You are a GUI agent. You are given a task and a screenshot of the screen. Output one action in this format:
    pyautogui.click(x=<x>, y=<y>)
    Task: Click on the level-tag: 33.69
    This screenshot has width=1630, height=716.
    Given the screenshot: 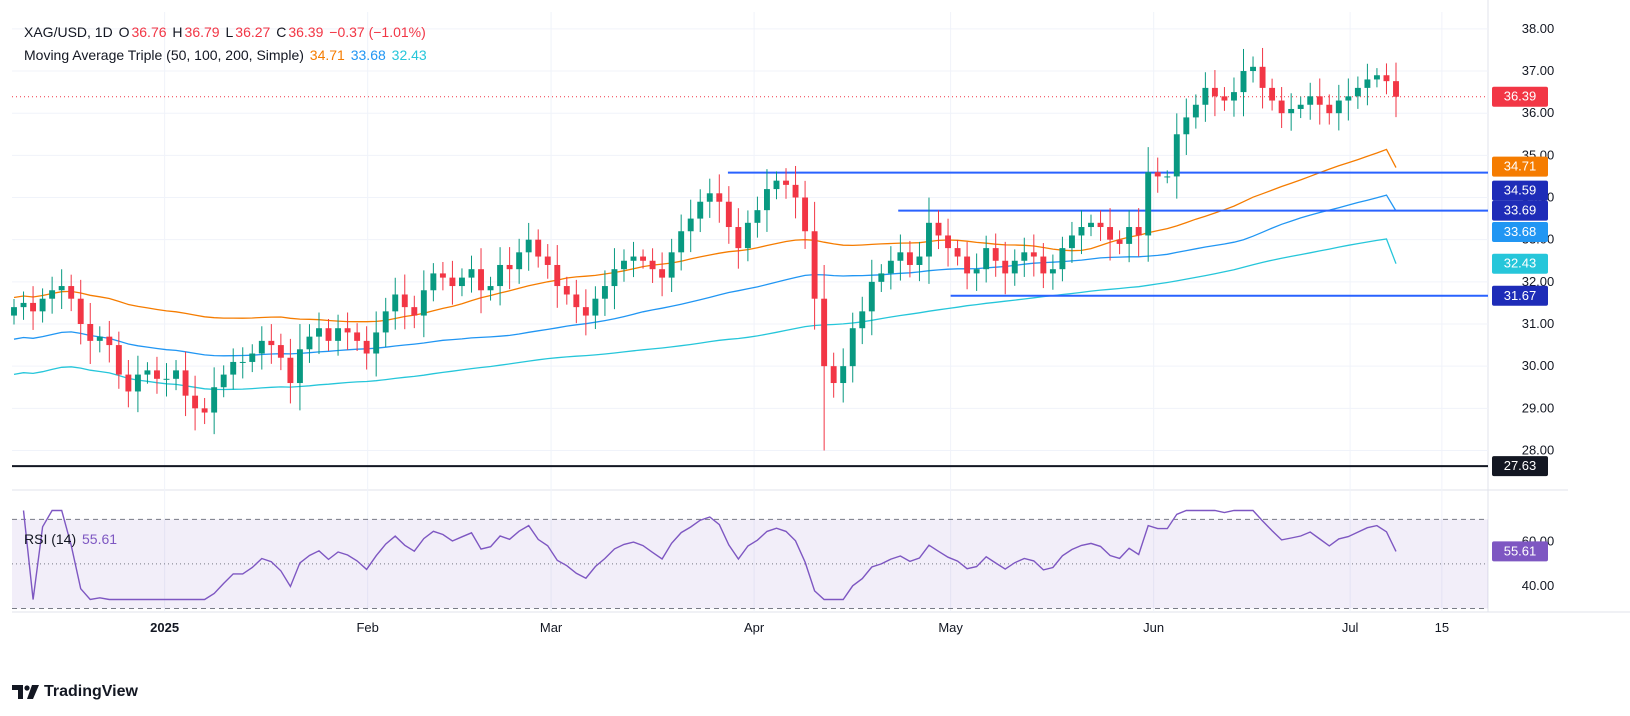 What is the action you would take?
    pyautogui.click(x=1520, y=210)
    